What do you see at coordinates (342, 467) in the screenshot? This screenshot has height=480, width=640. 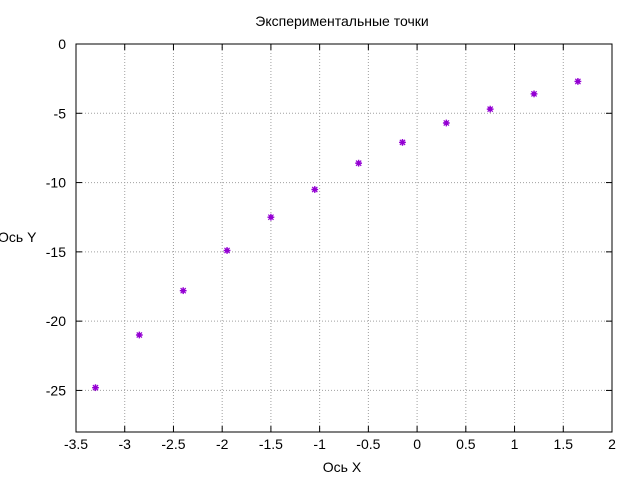 I see `x-axis-label: Ось X` at bounding box center [342, 467].